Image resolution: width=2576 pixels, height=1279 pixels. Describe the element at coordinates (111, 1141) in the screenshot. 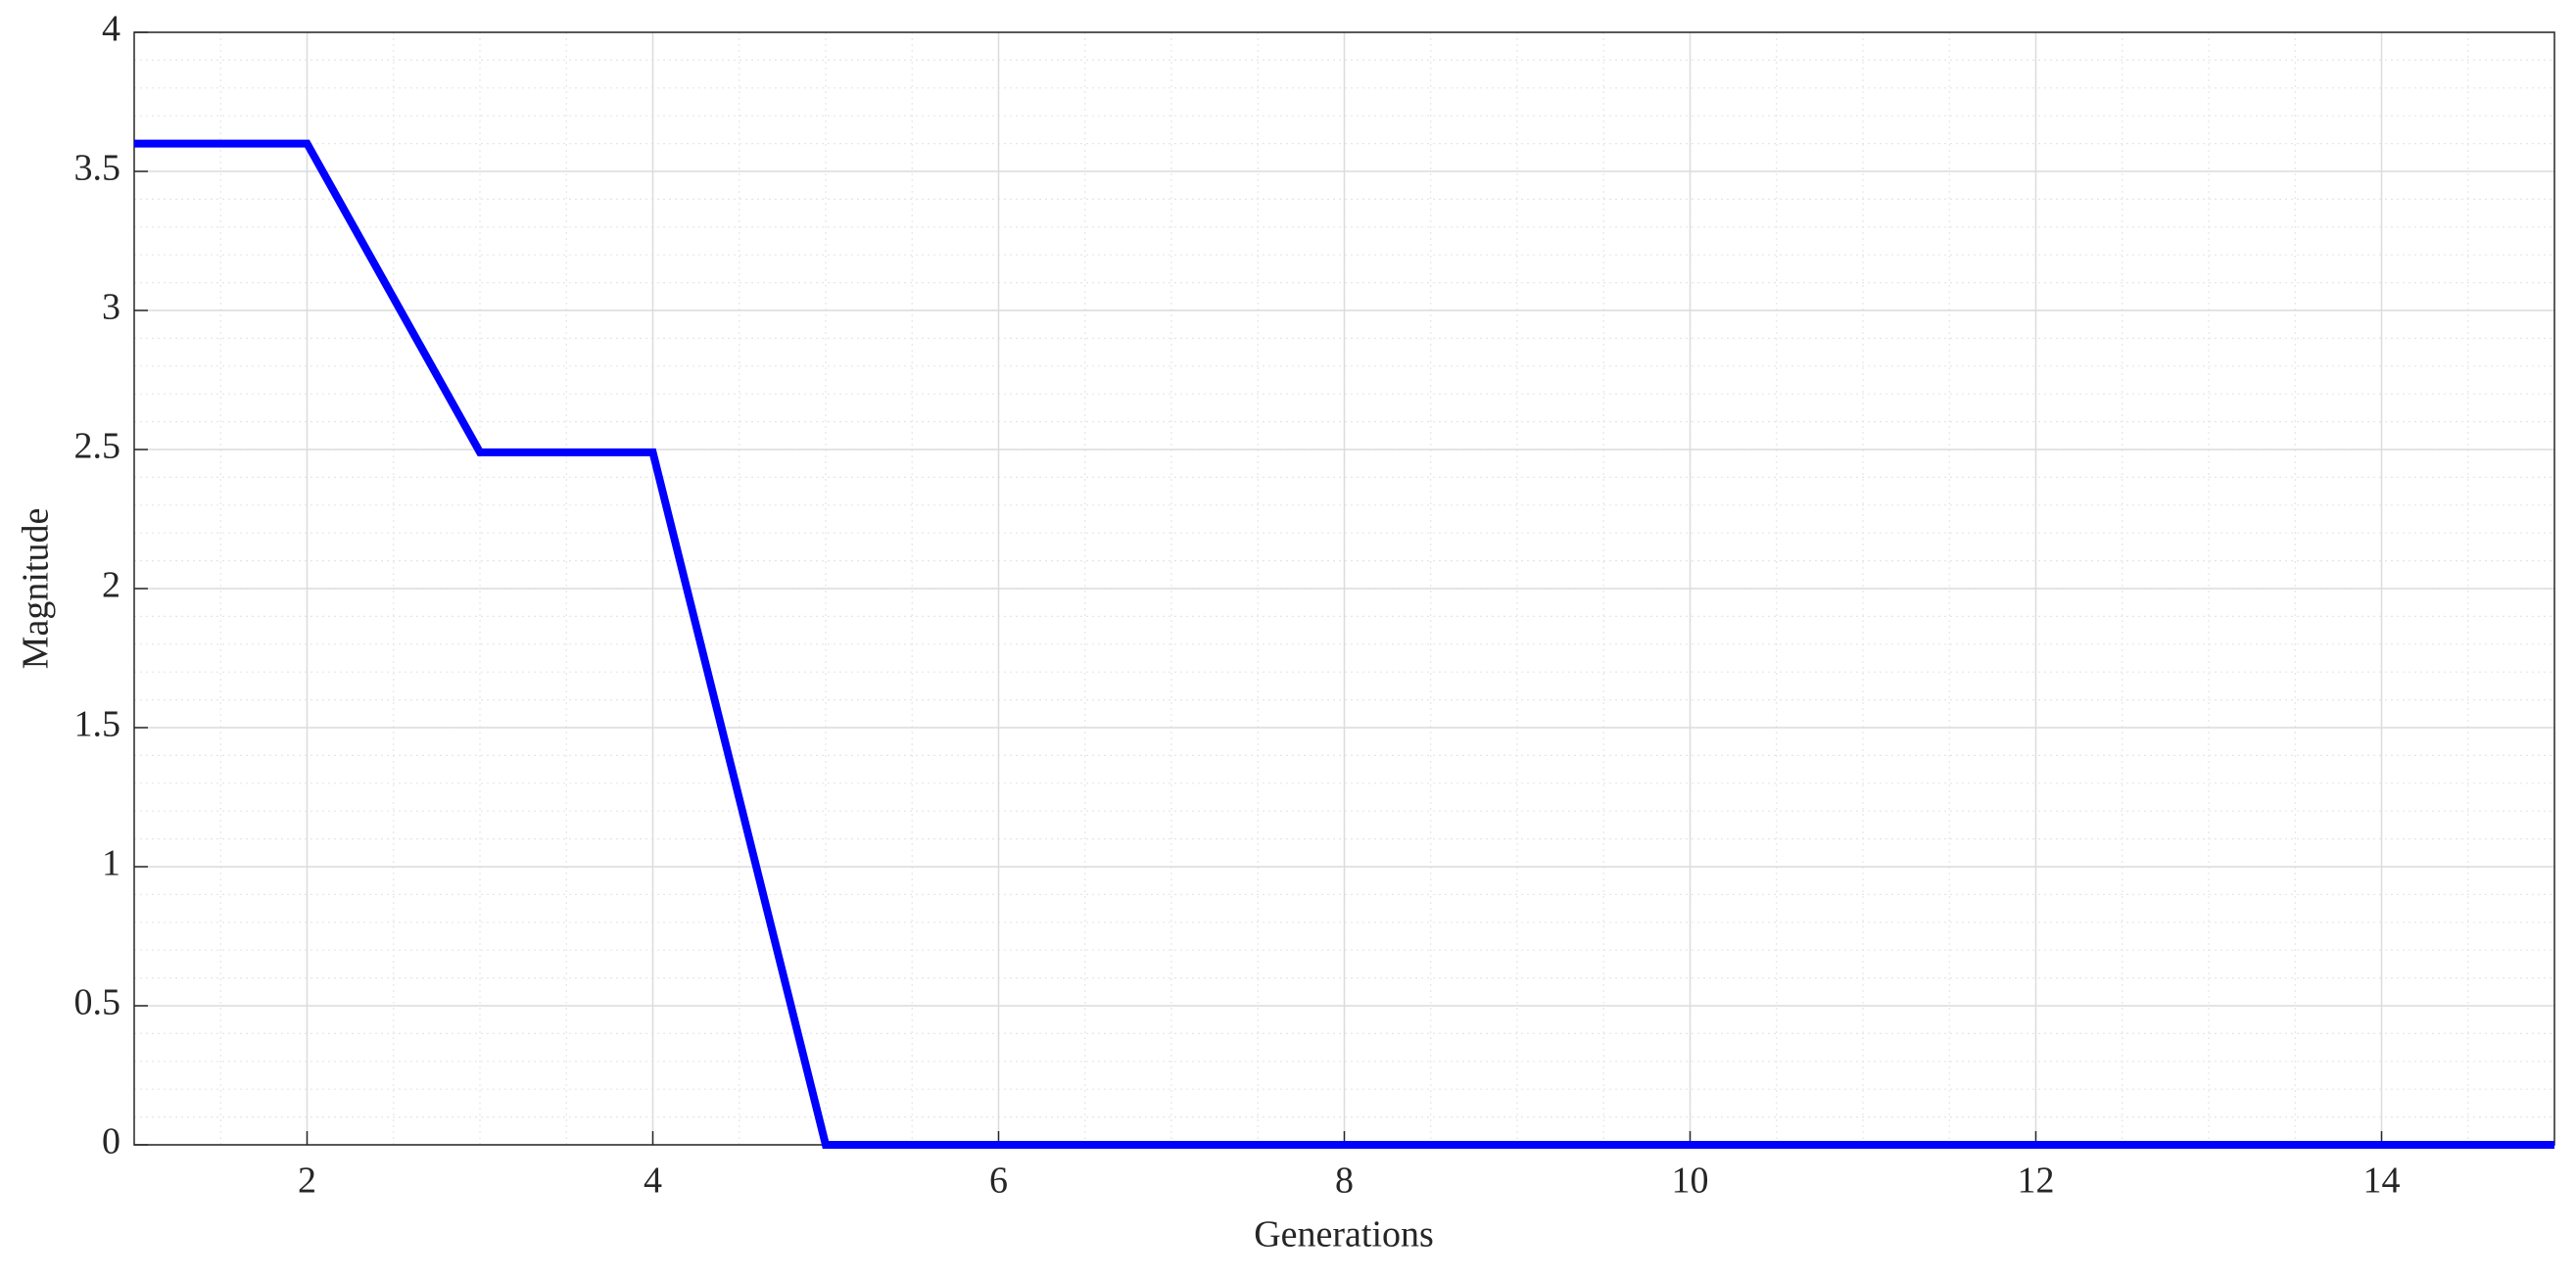

I see `y-tick-label: 0` at that location.